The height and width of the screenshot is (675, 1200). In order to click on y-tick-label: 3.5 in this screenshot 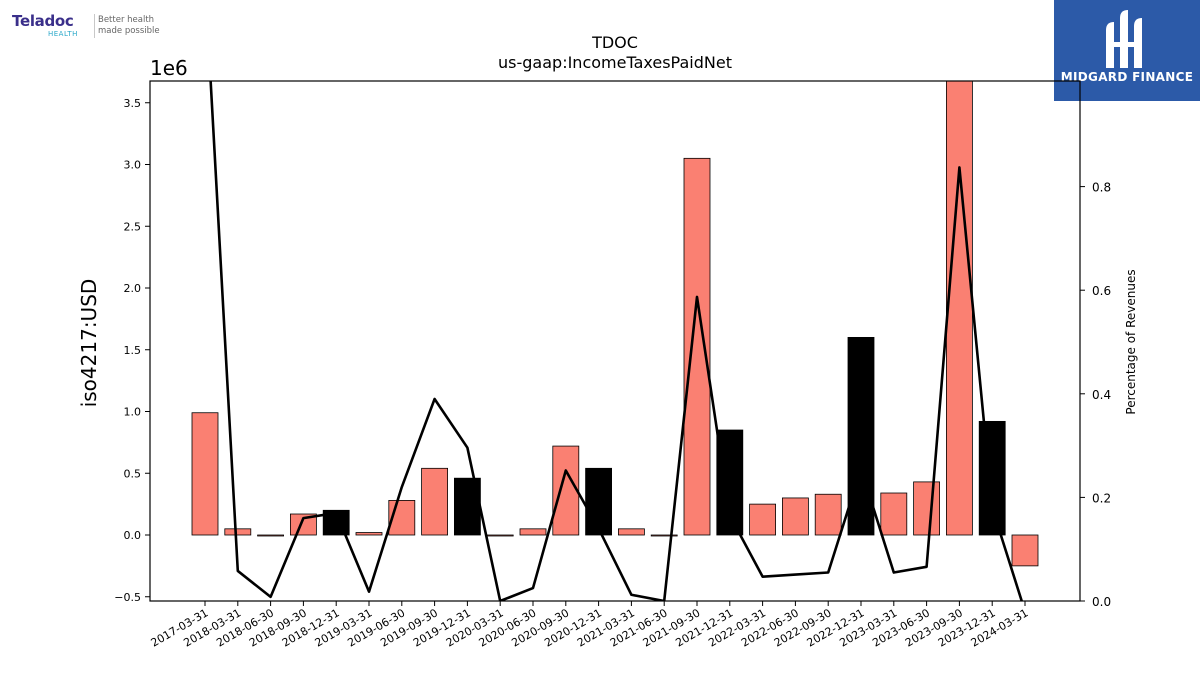, I will do `click(133, 103)`.